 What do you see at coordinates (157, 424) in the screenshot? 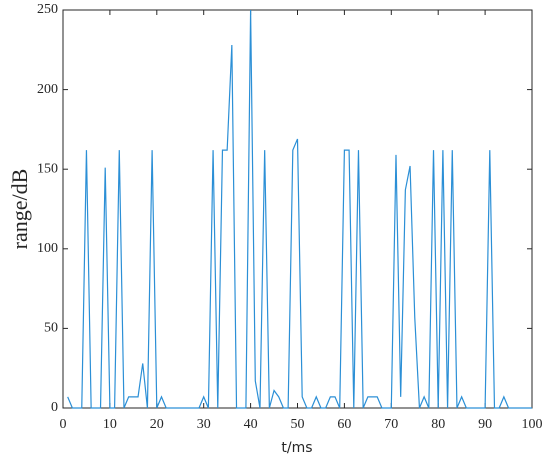
I see `x-tick-label: 20` at bounding box center [157, 424].